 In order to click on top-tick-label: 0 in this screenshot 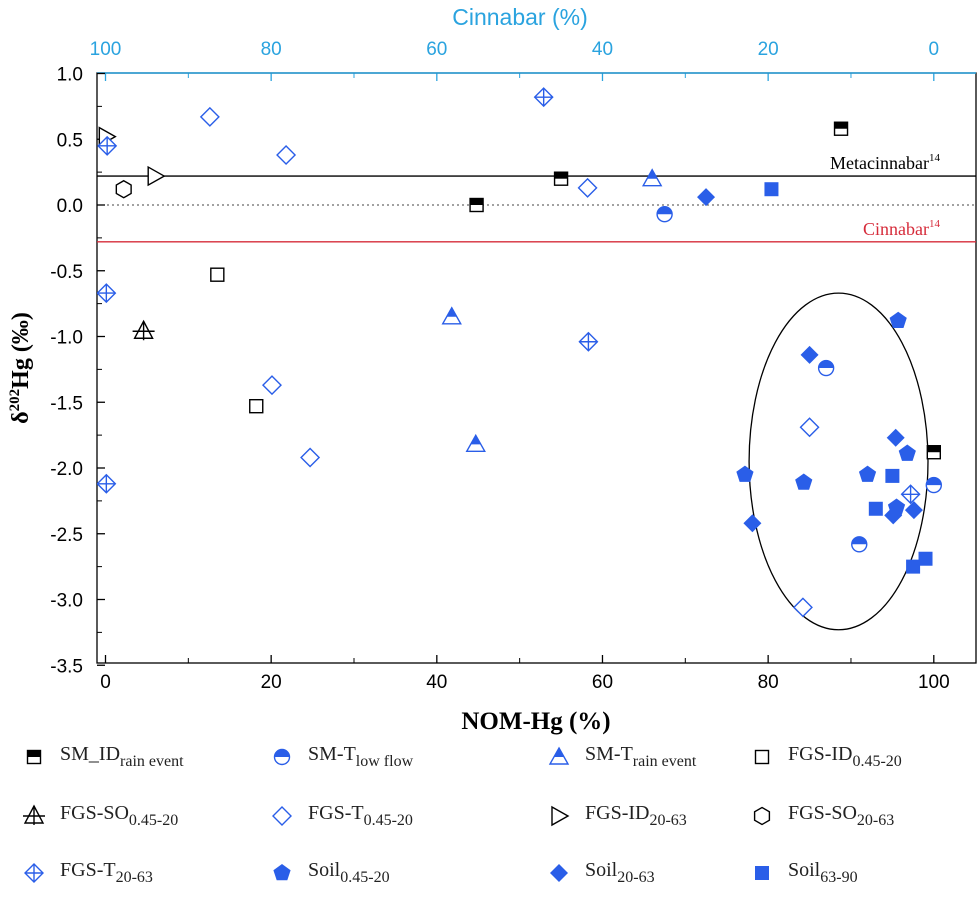, I will do `click(934, 49)`.